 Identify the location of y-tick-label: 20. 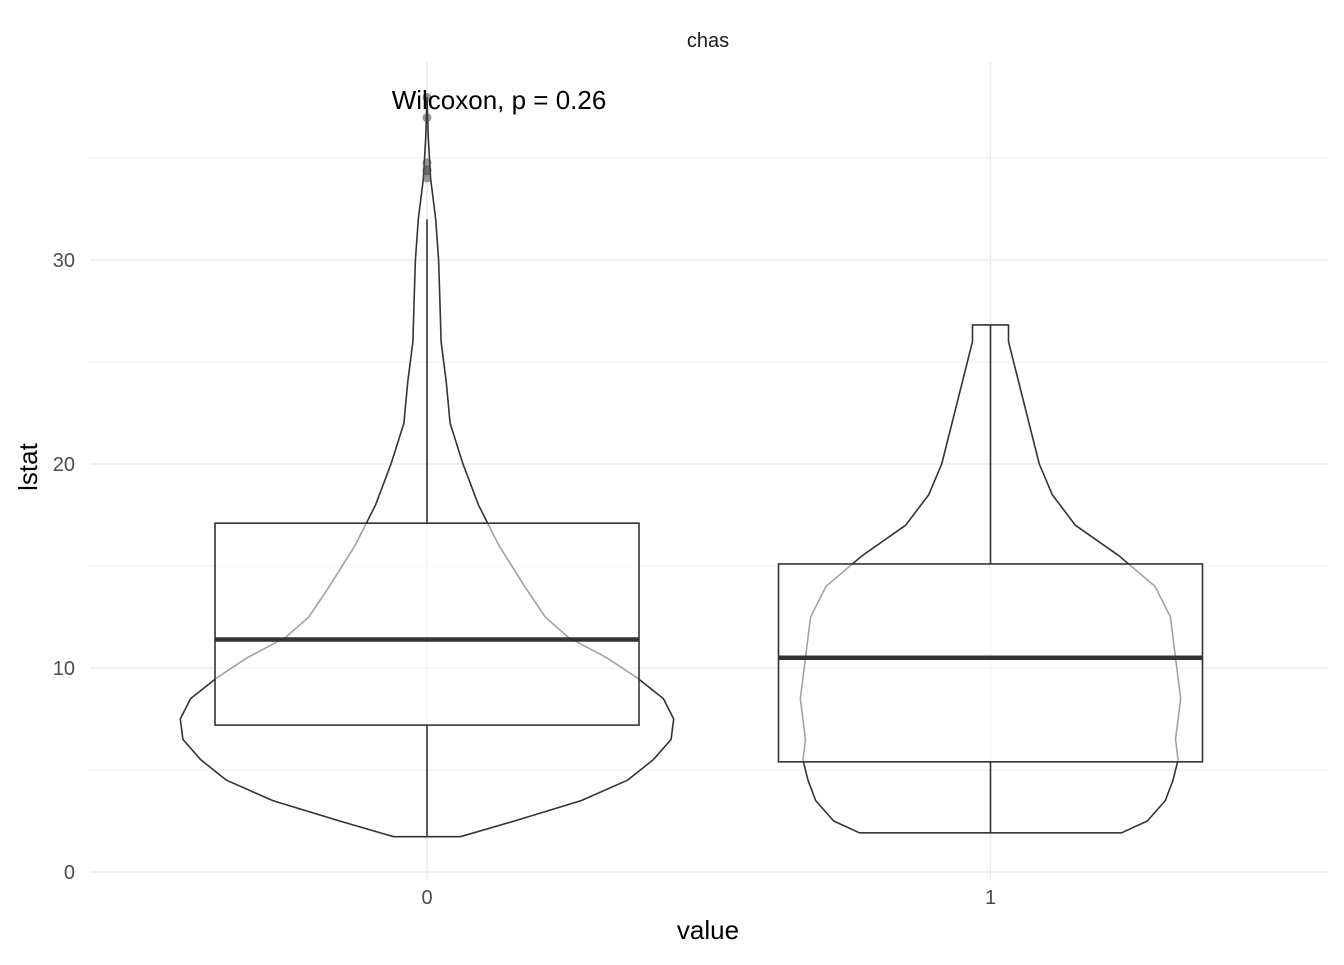
(64, 465).